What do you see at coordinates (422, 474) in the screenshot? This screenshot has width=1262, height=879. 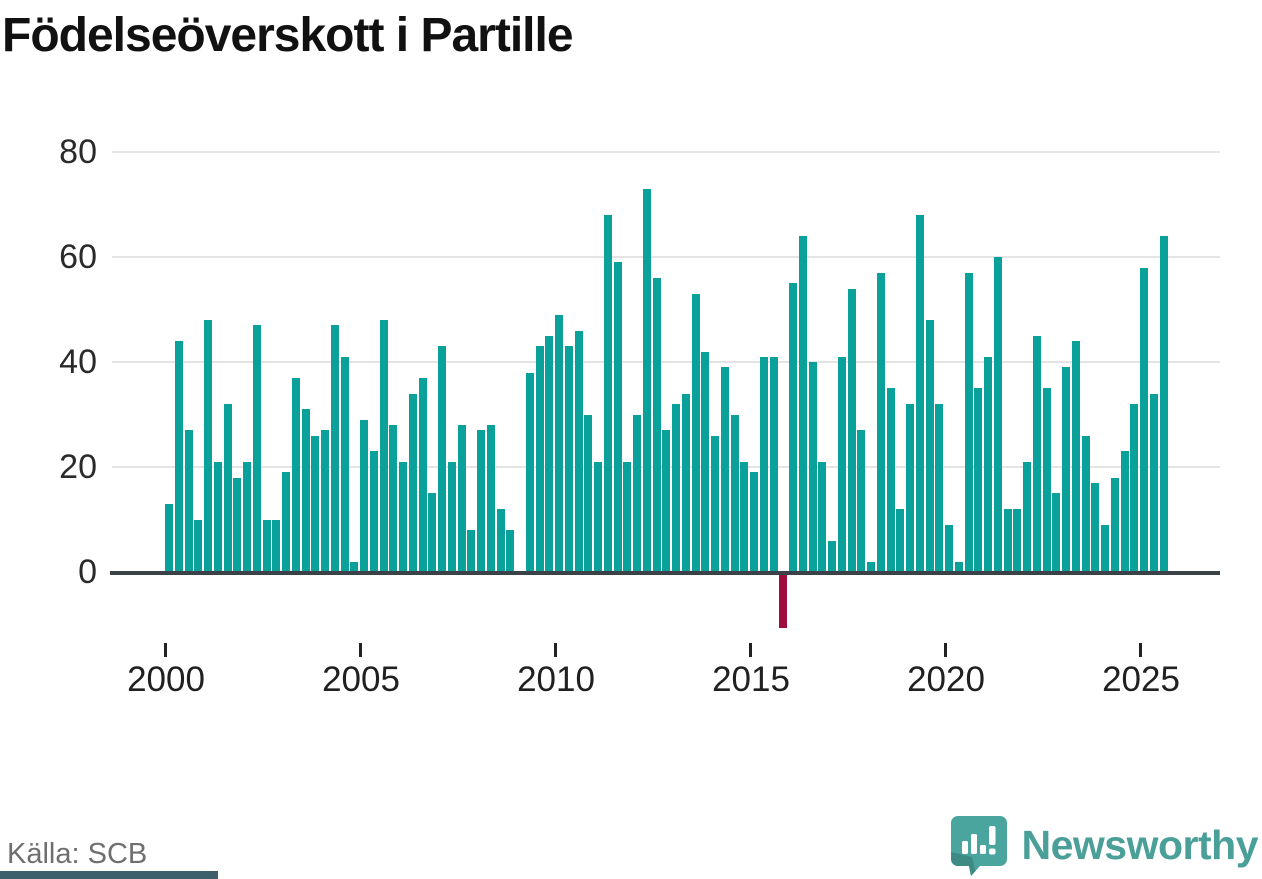 I see `bar-2006-q3` at bounding box center [422, 474].